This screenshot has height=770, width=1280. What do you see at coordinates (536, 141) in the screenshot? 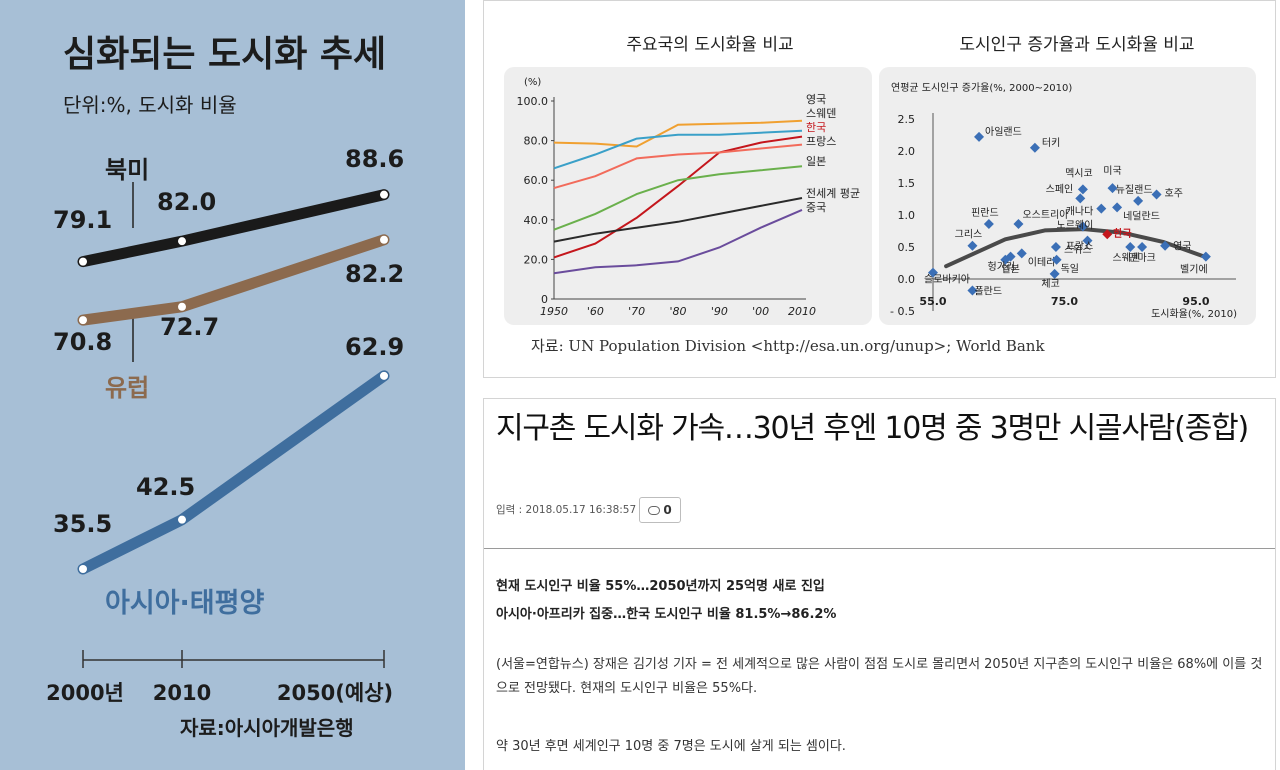
I see `y-tick-label: 80.0` at bounding box center [536, 141].